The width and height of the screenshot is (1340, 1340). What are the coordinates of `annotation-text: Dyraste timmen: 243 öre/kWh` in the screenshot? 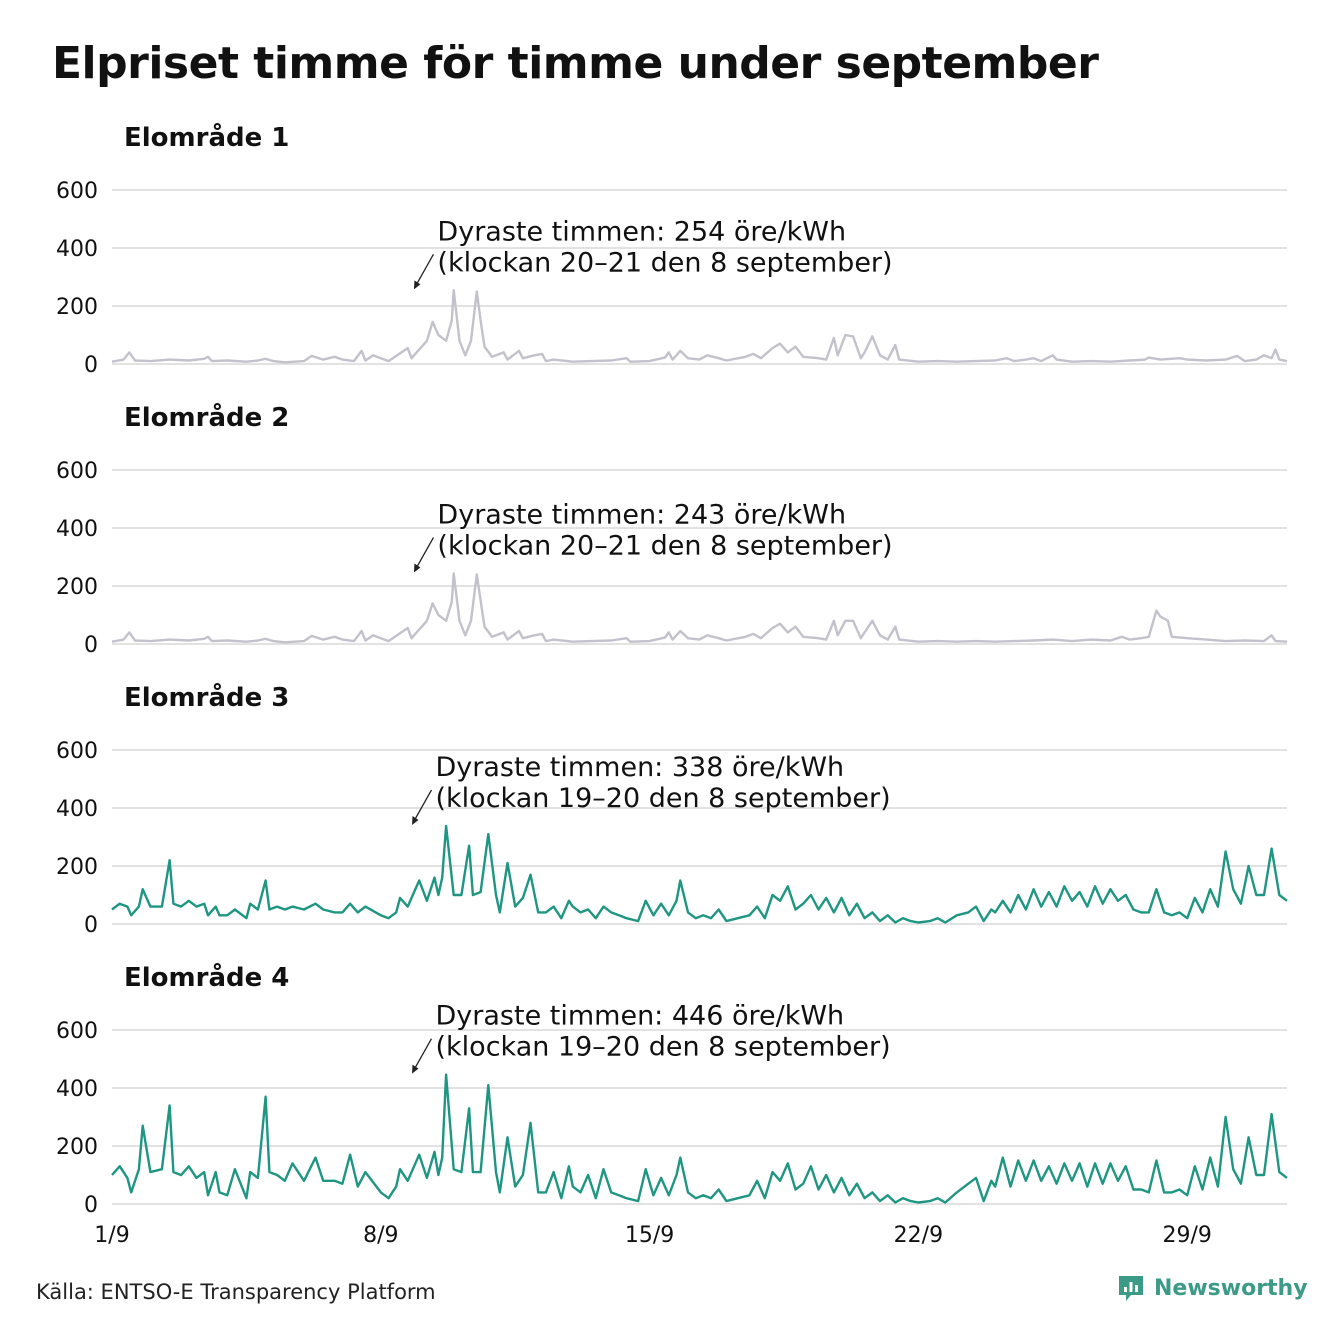 It's located at (641, 515).